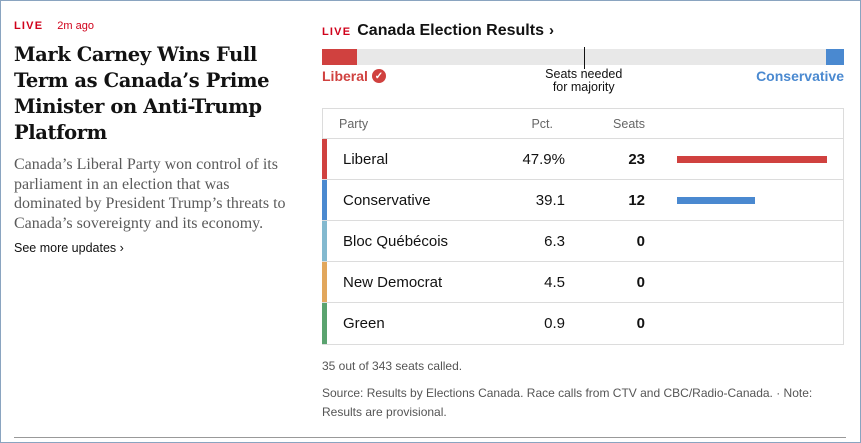  What do you see at coordinates (354, 123) in the screenshot?
I see `col-party: Party` at bounding box center [354, 123].